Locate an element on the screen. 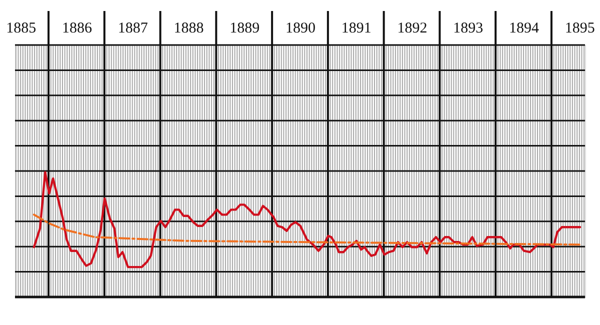  x-tick-label: 1886 is located at coordinates (77, 28).